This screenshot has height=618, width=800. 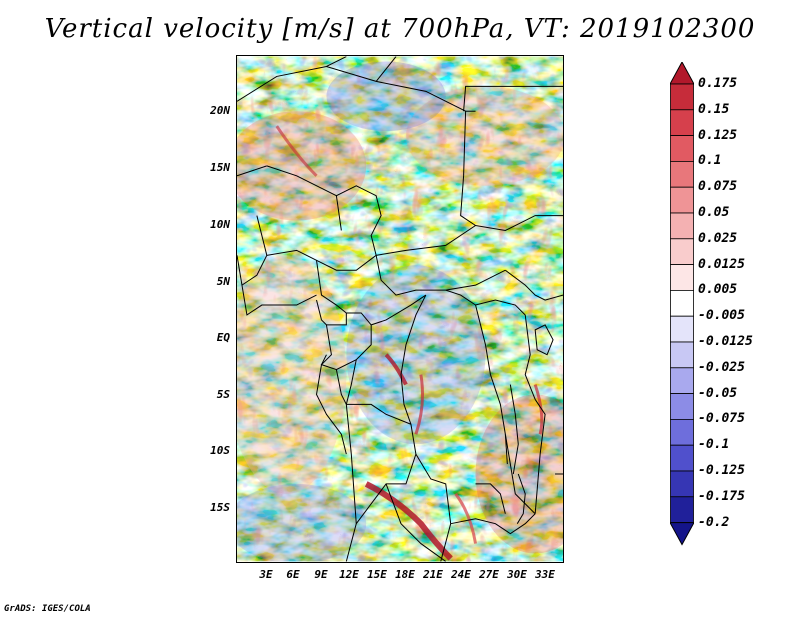 I want to click on colorbar-tick-label: 0.05, so click(x=714, y=212).